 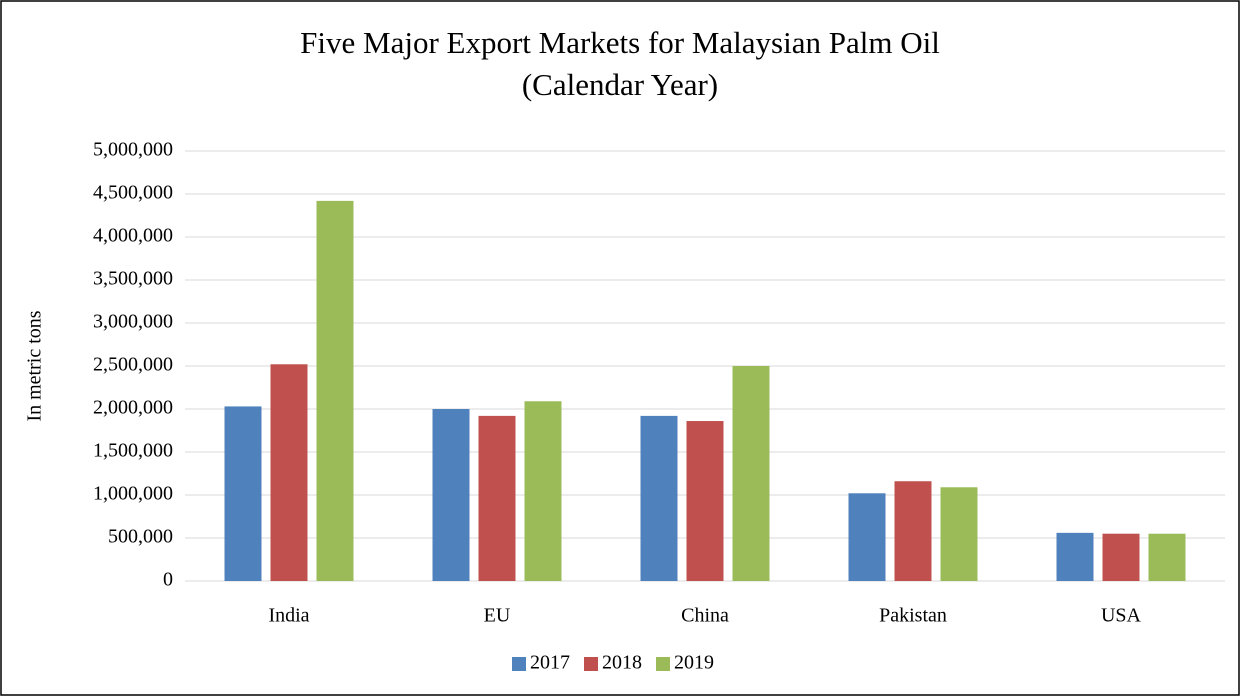 What do you see at coordinates (133, 236) in the screenshot?
I see `y-tick-label: 4,000,000` at bounding box center [133, 236].